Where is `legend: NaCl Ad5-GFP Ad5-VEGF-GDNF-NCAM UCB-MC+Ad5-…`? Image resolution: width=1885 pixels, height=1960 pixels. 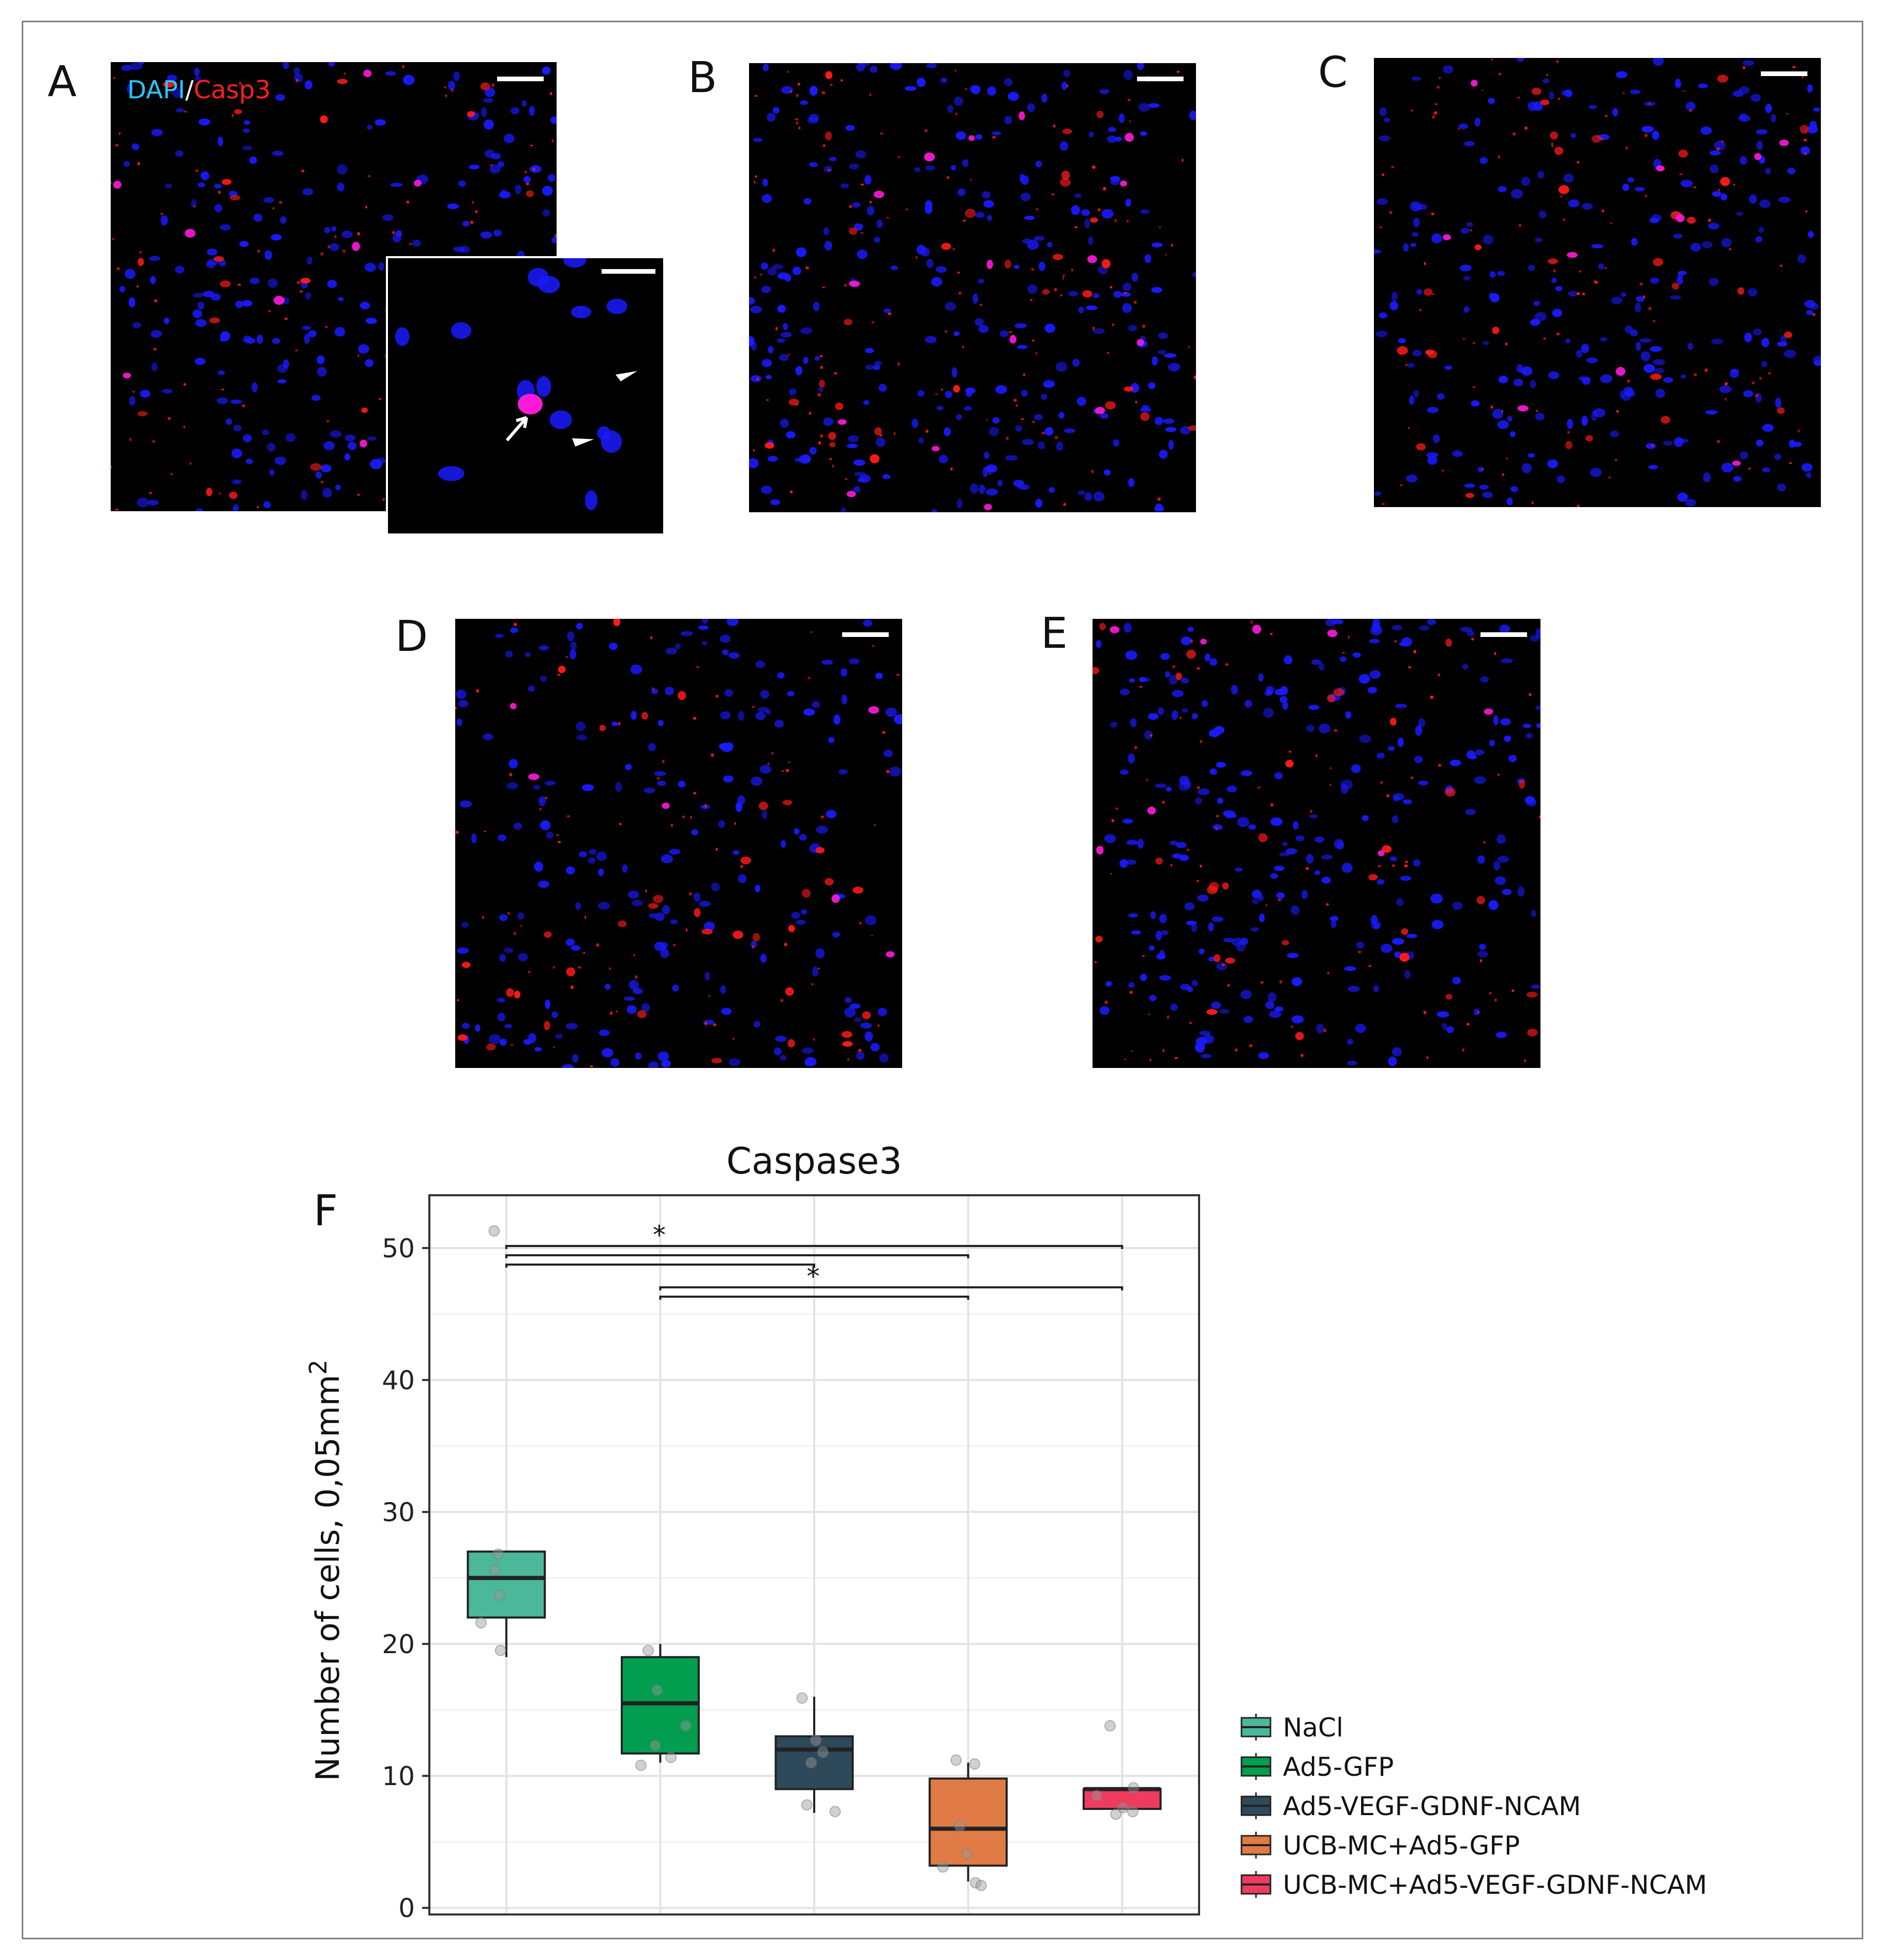 legend: NaCl Ad5-GFP Ad5-VEGF-GDNF-NCAM UCB-MC+Ad5-… is located at coordinates (1473, 1806).